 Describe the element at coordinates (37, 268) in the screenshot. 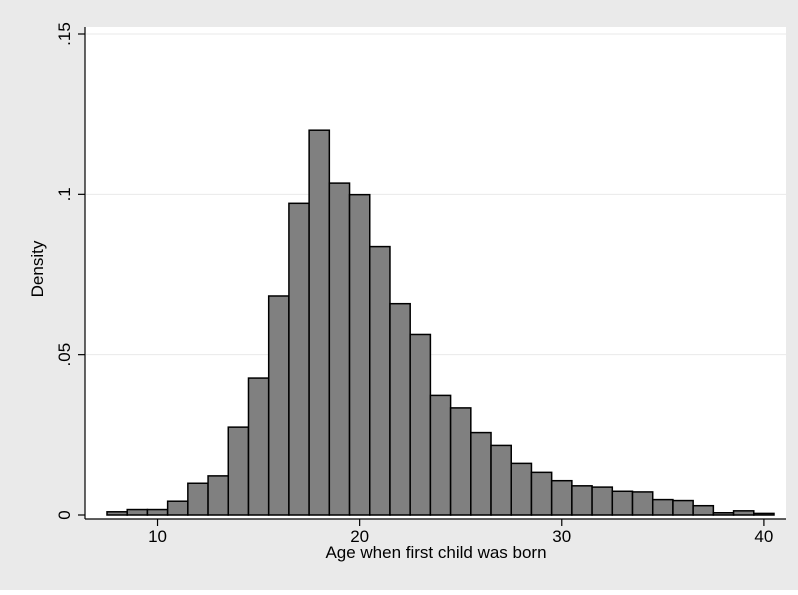

I see `y-axis-label: Density` at that location.